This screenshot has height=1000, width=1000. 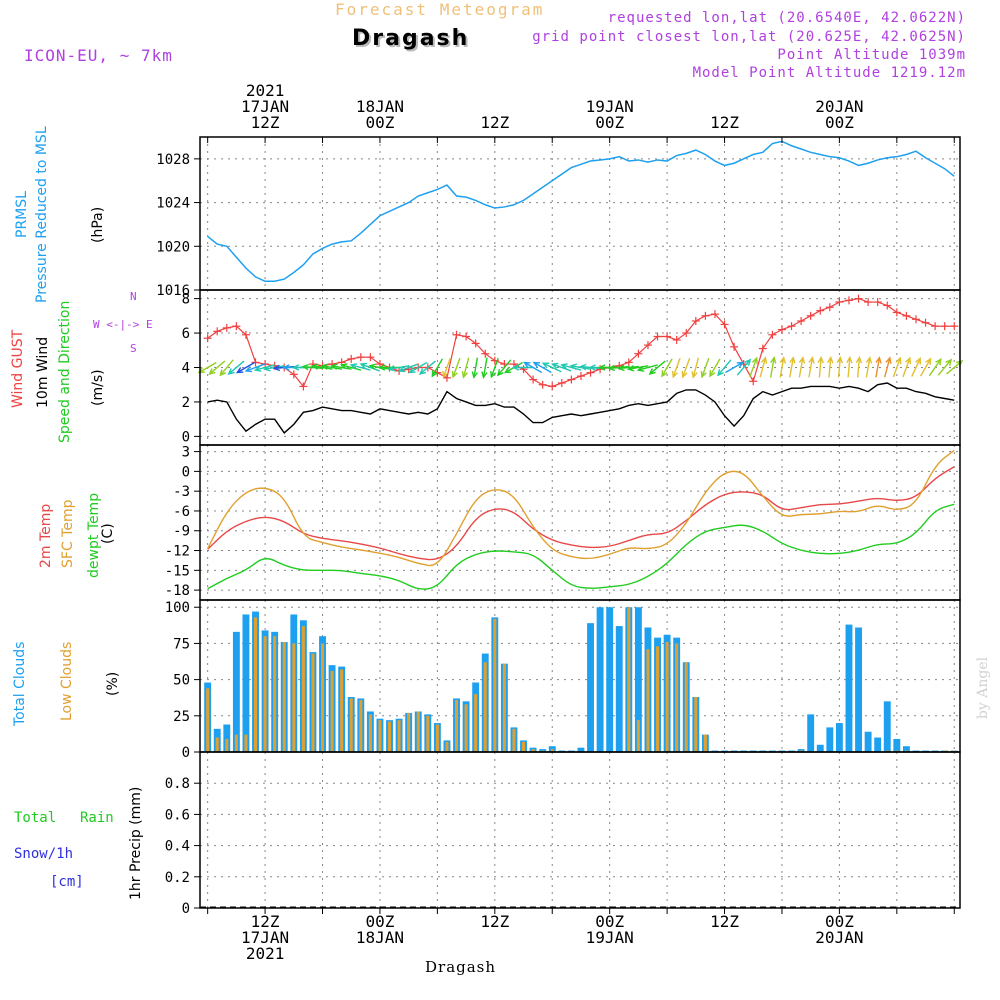 What do you see at coordinates (265, 122) in the screenshot?
I see `time-label-top: 12Z` at bounding box center [265, 122].